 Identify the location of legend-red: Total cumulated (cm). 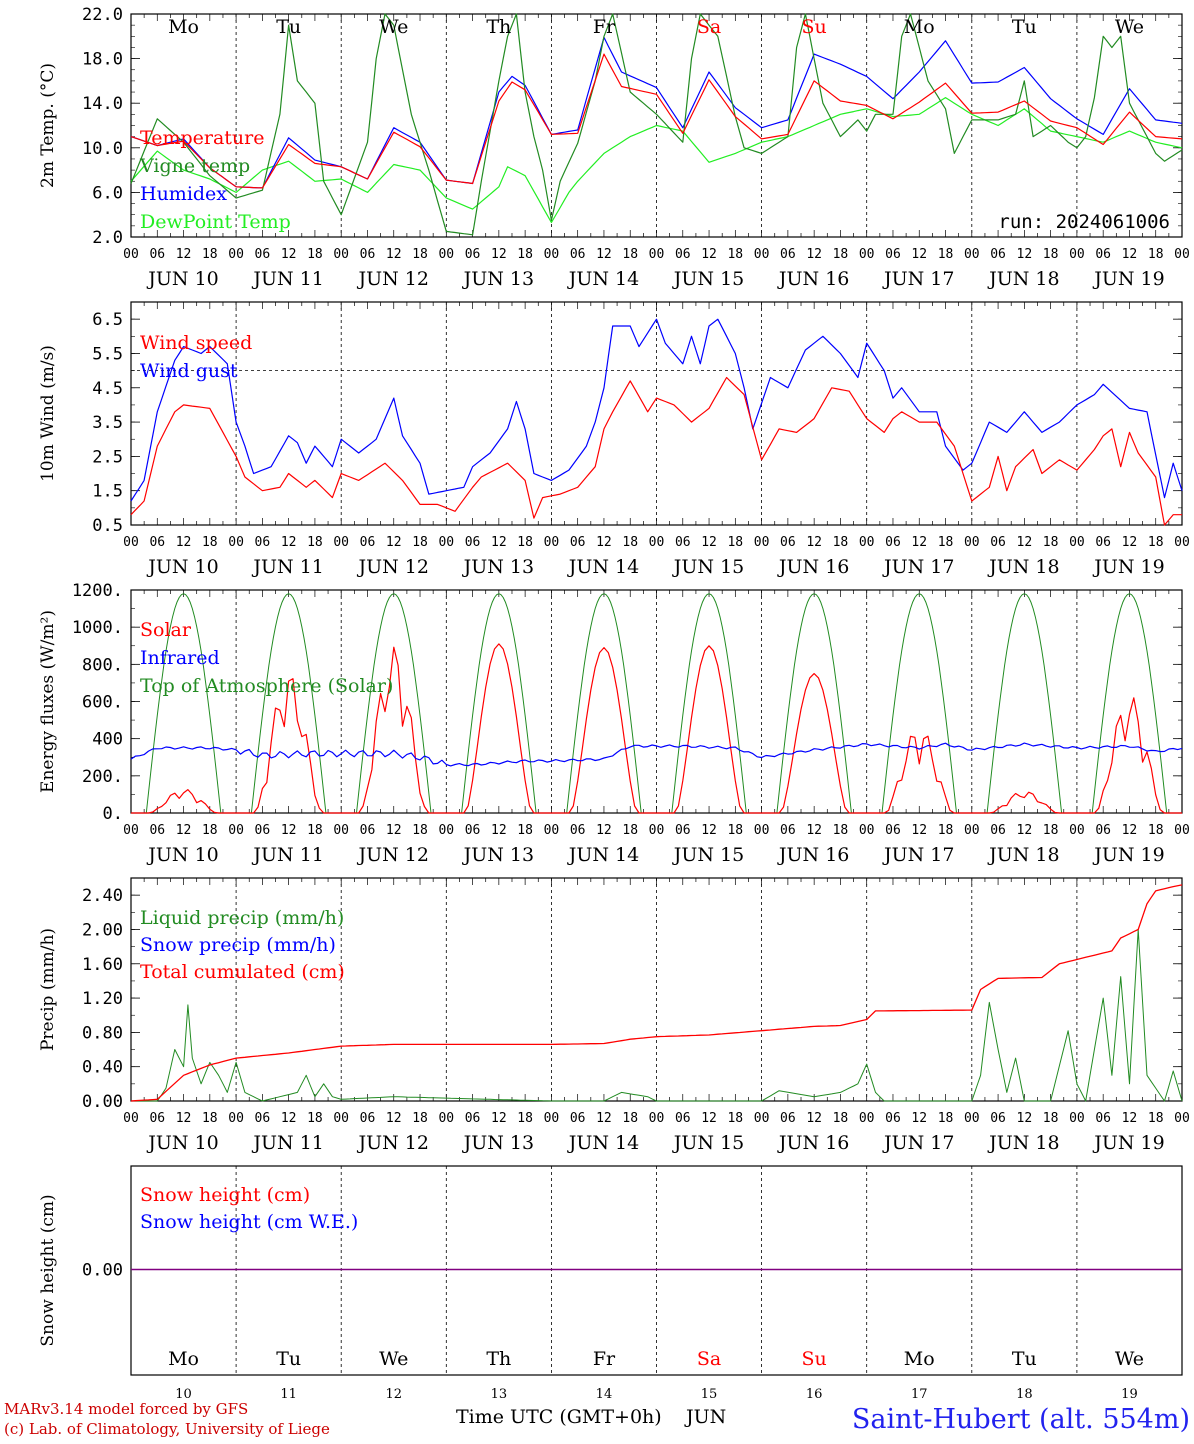
(242, 972).